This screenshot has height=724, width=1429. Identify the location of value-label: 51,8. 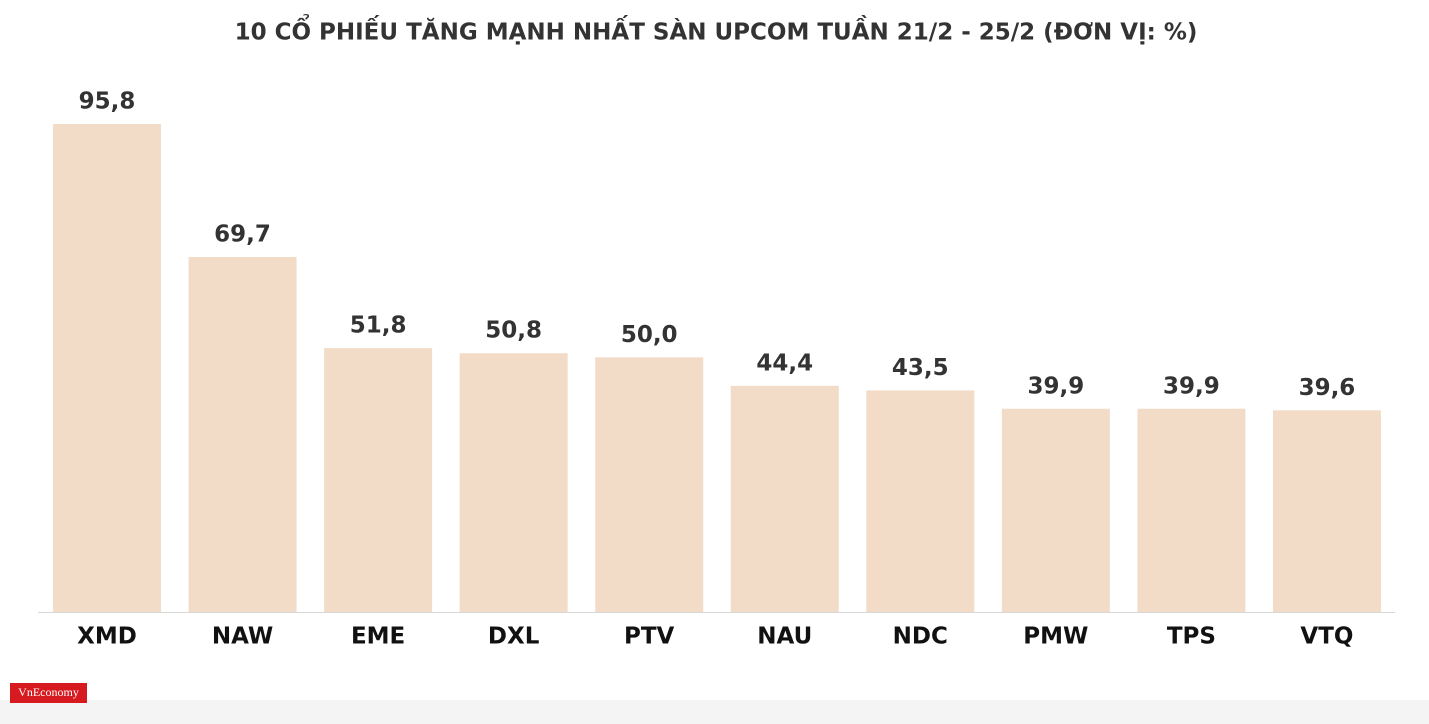
(378, 326).